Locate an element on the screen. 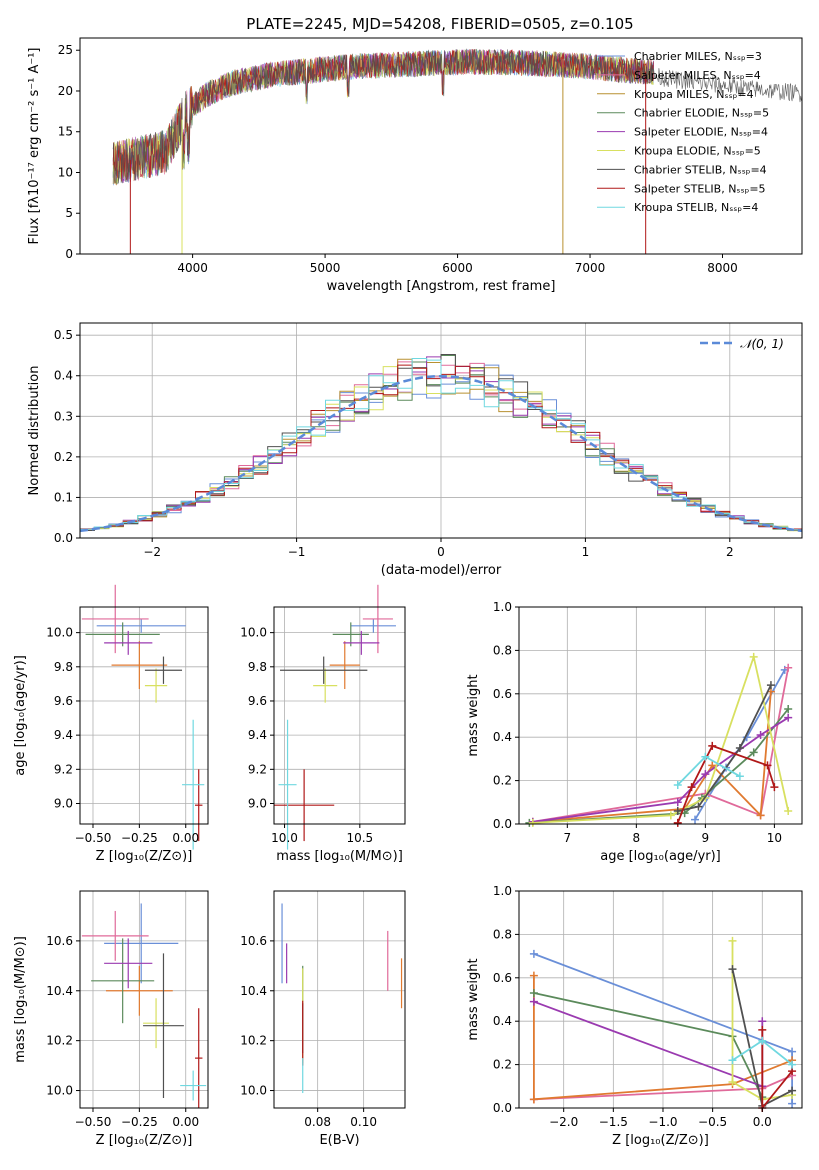  legend-label: Chabrier STELIB, Nₛₛₚ=4 is located at coordinates (700, 169).